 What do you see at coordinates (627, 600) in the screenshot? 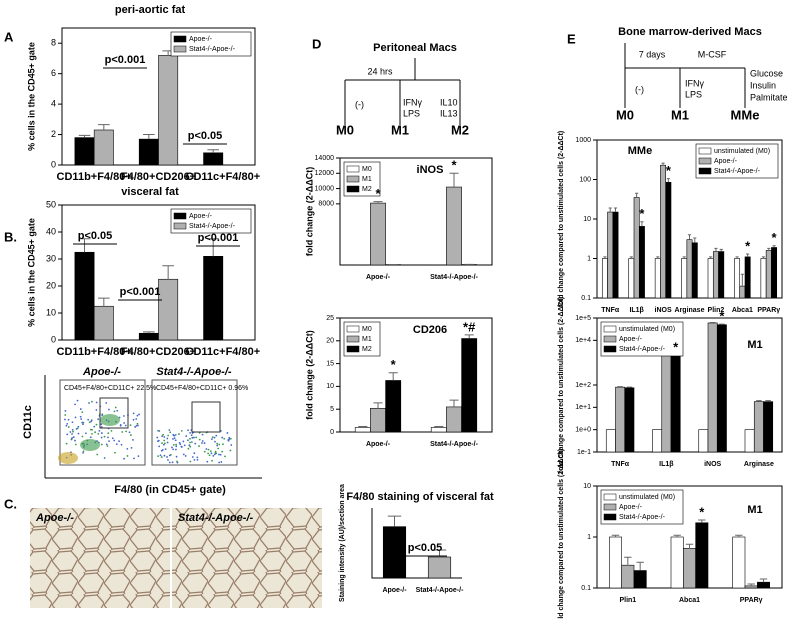
I see `x-tick-label: Plin1` at bounding box center [627, 600].